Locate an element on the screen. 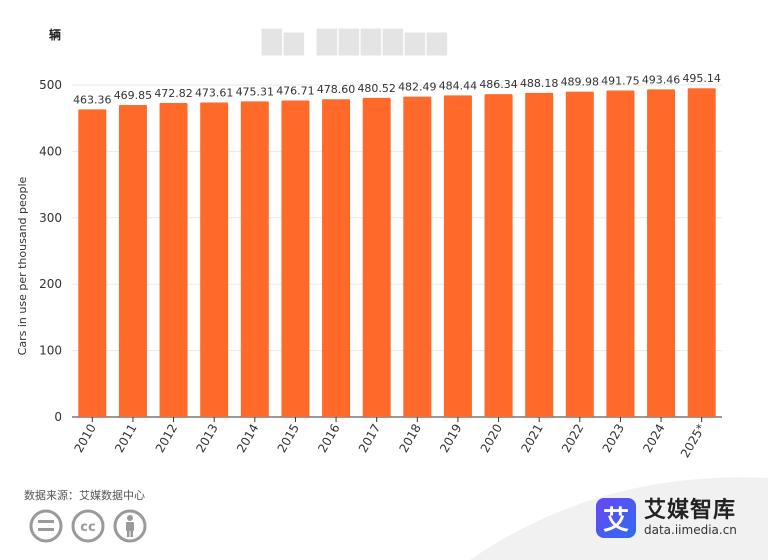 Image resolution: width=768 pixels, height=560 pixels. bar-value-label: 476.71 is located at coordinates (295, 90).